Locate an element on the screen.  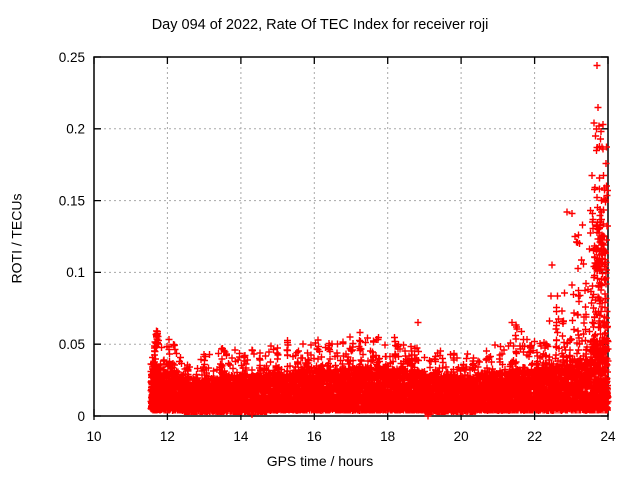
y-tick-label: 0.2 is located at coordinates (75, 129).